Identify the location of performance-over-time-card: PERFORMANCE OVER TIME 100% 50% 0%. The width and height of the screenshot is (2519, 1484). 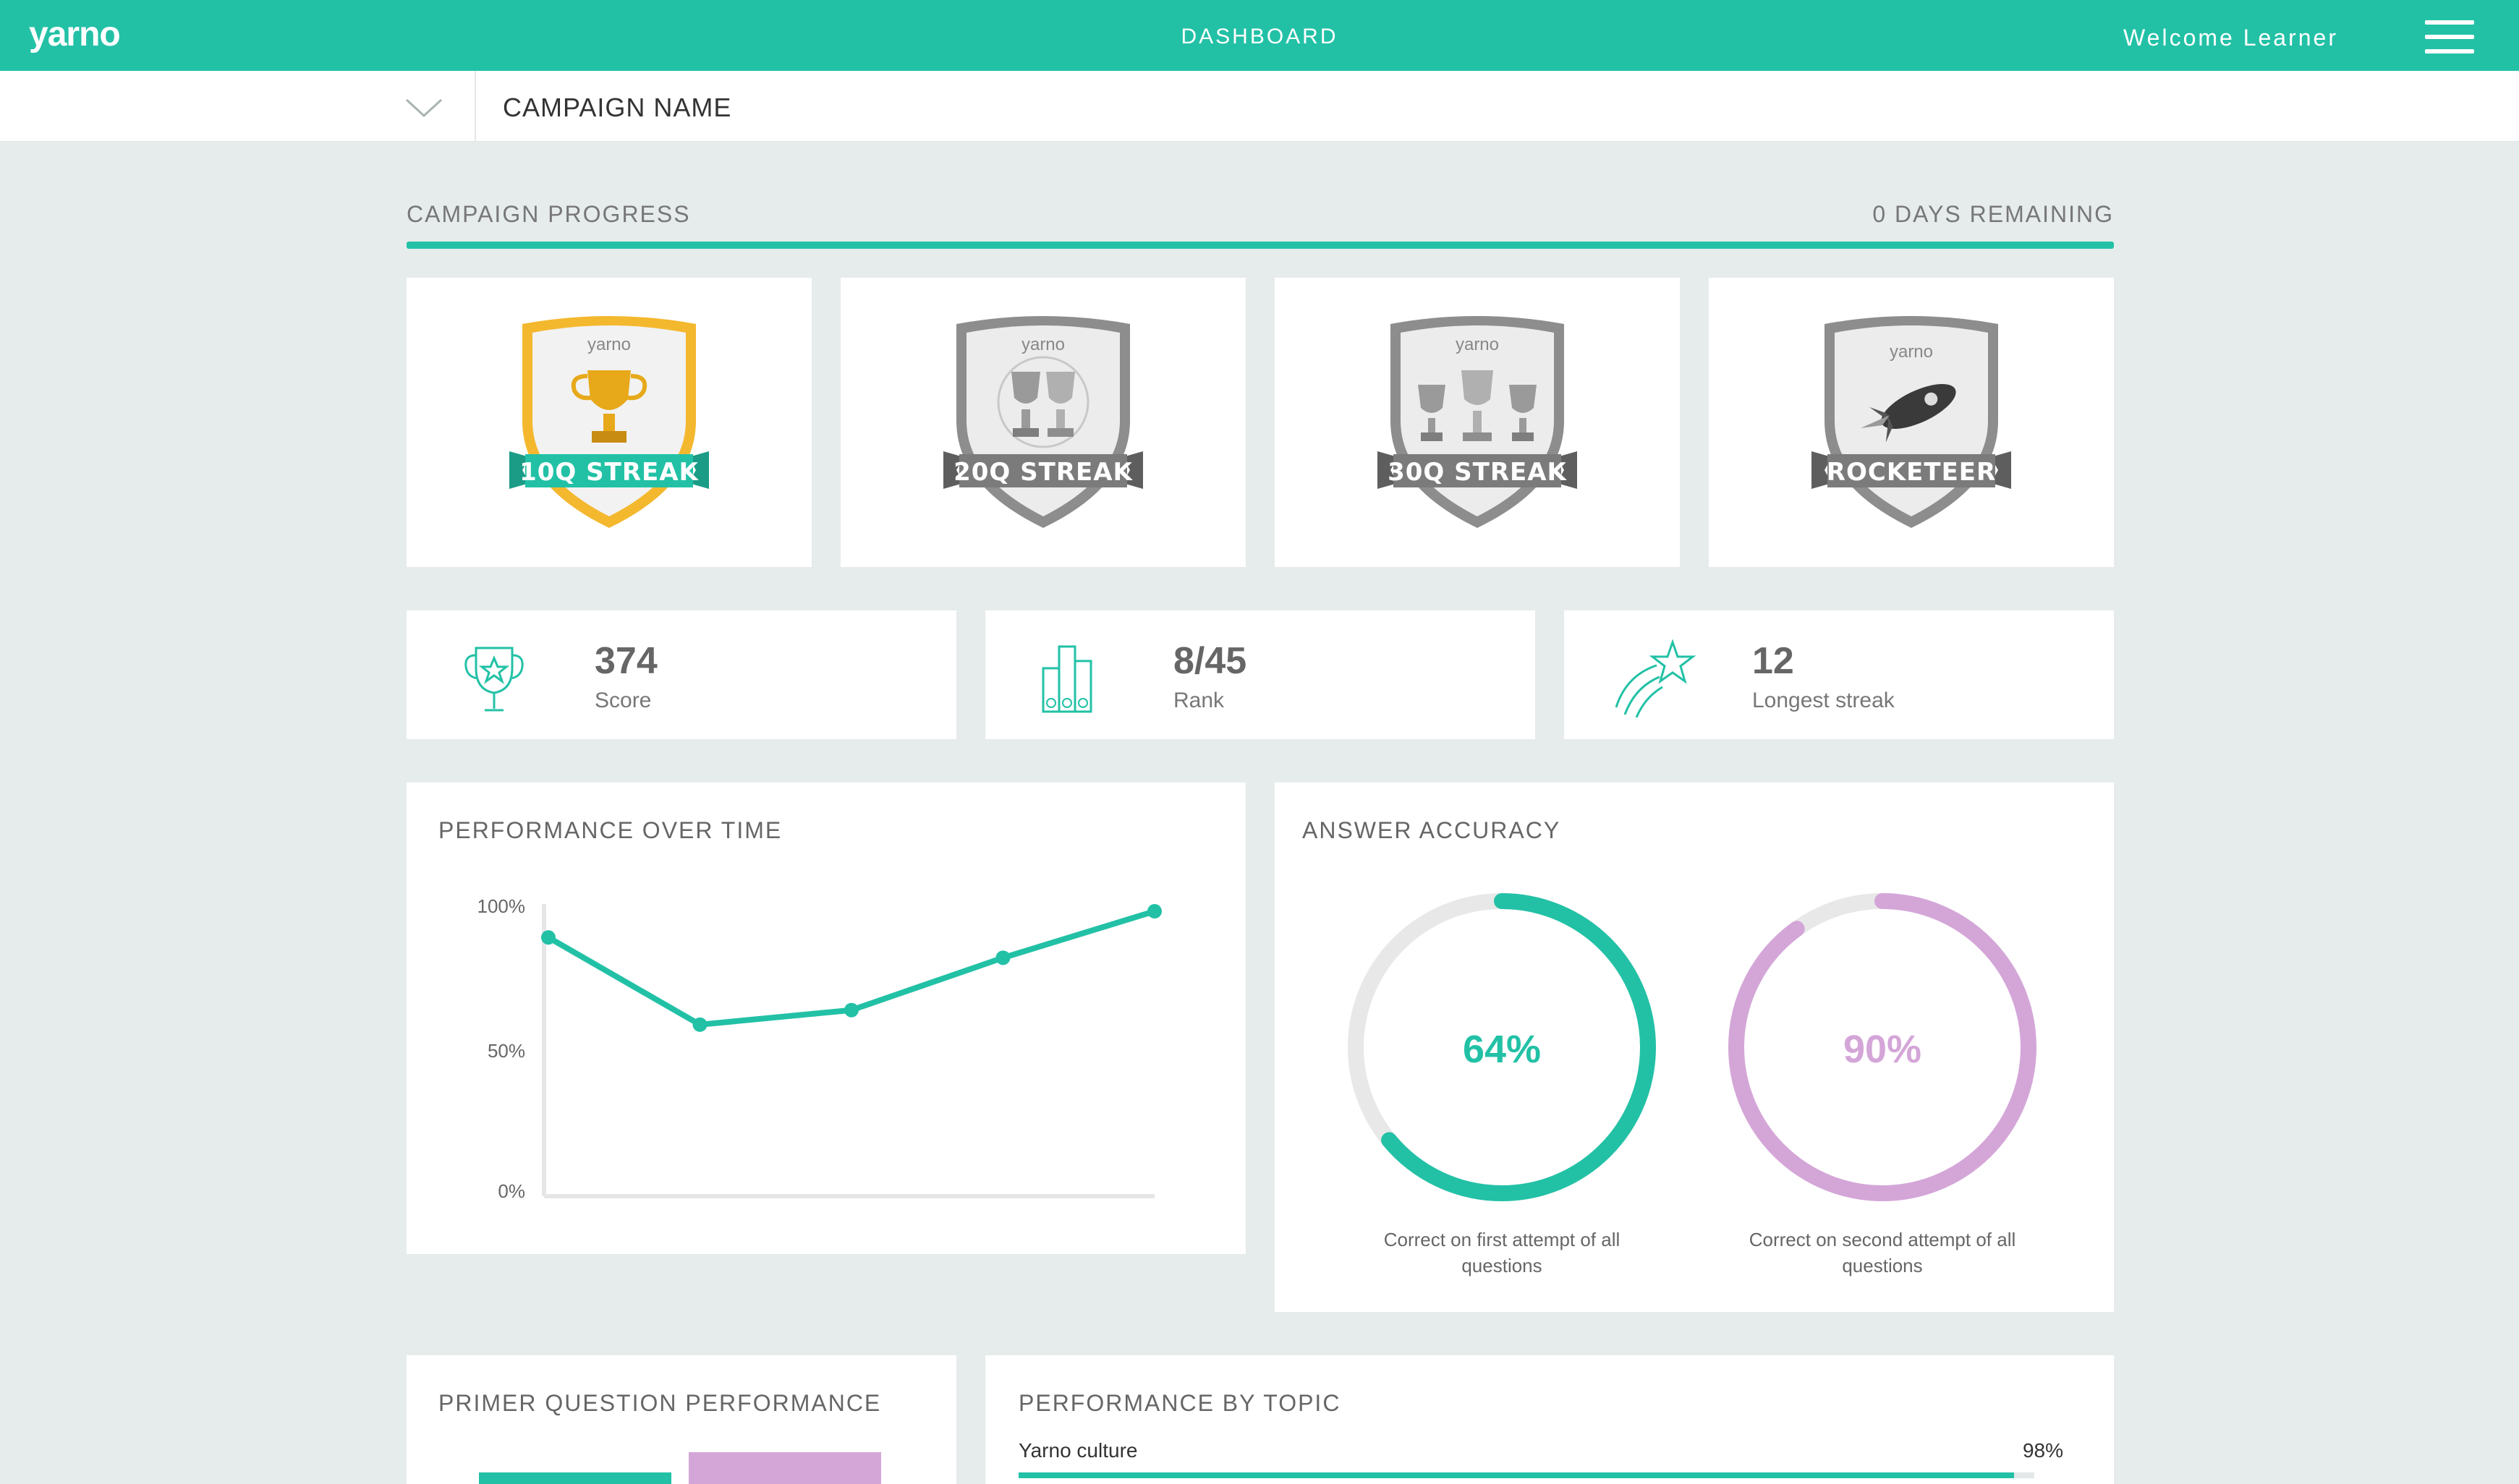
(826, 1018).